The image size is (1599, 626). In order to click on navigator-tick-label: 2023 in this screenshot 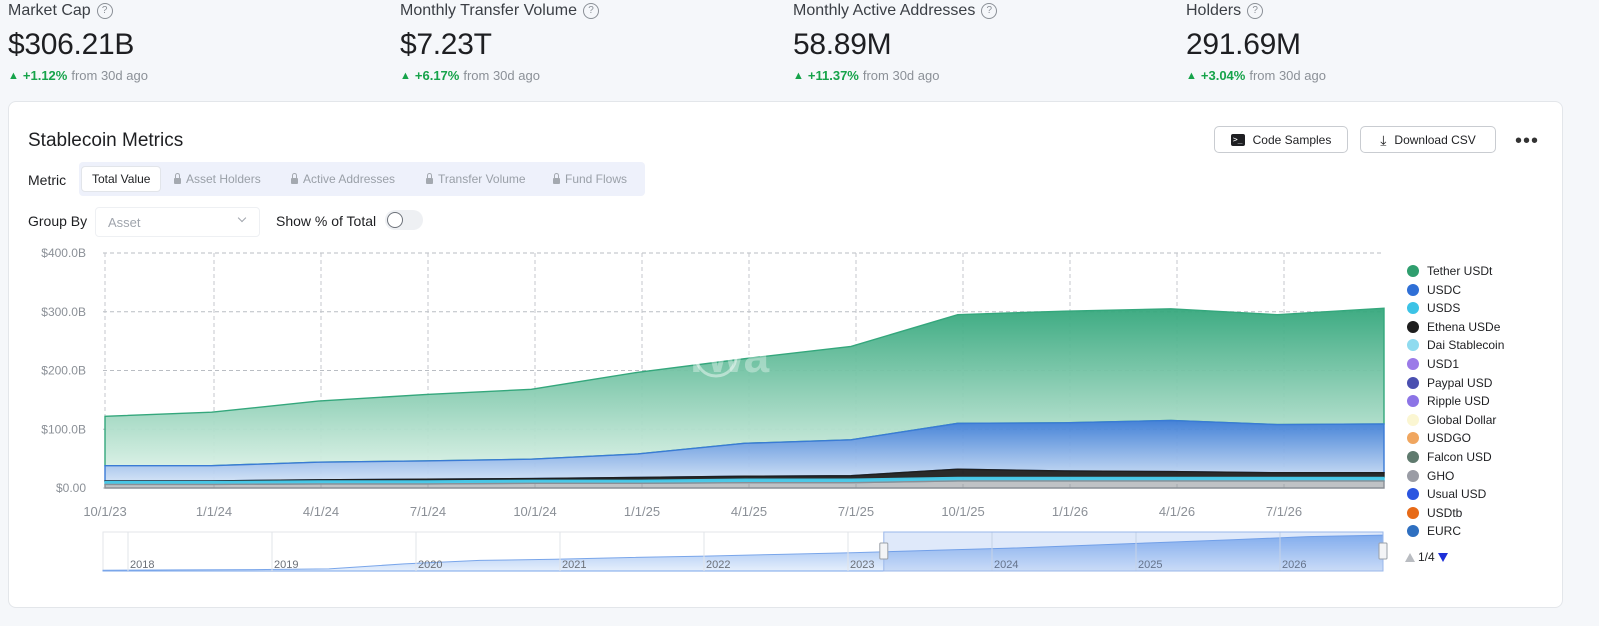, I will do `click(862, 565)`.